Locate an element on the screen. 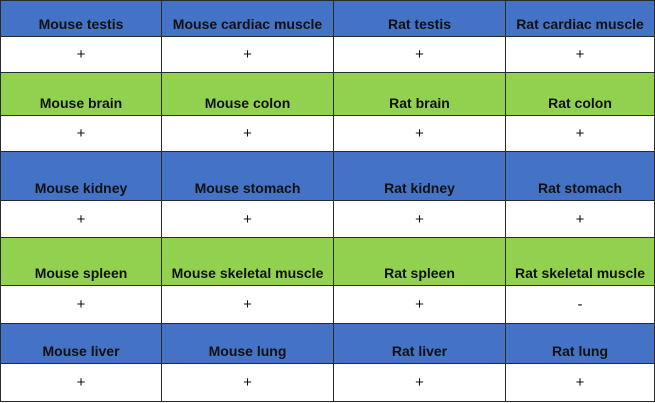  header-cell: Mouse kidney is located at coordinates (81, 176).